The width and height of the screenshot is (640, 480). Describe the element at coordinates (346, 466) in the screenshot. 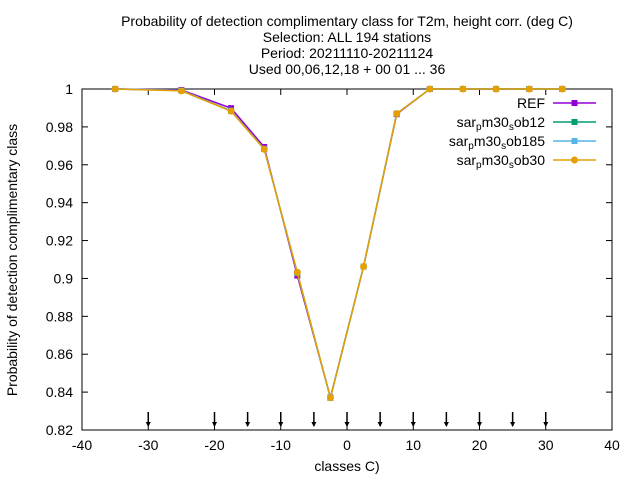

I see `x-axis-label: classes C)` at that location.